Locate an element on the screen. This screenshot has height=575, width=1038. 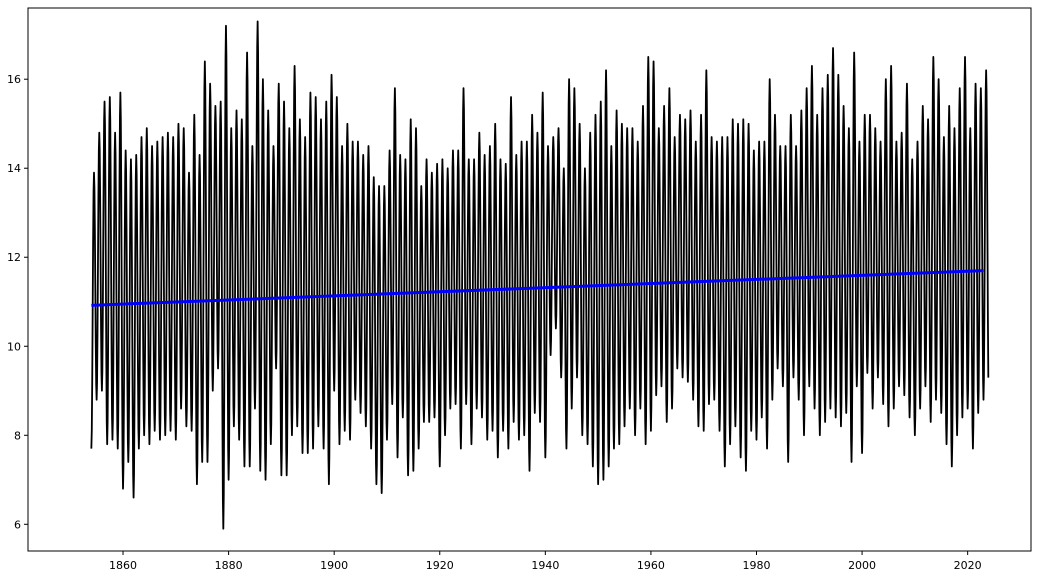
y-tick-label: 10 is located at coordinates (14, 346).